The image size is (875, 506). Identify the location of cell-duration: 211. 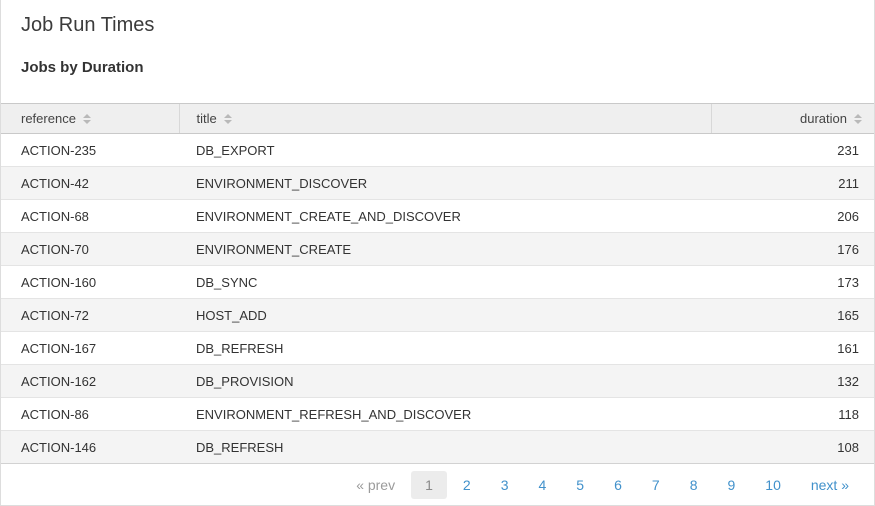
(848, 183).